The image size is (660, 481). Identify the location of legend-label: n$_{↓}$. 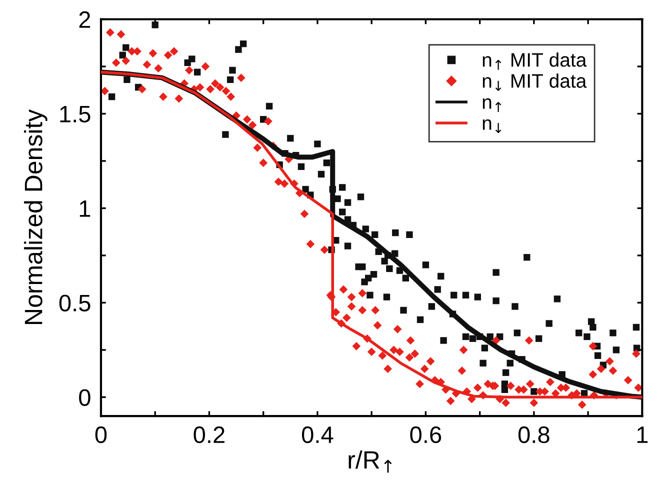
(492, 126).